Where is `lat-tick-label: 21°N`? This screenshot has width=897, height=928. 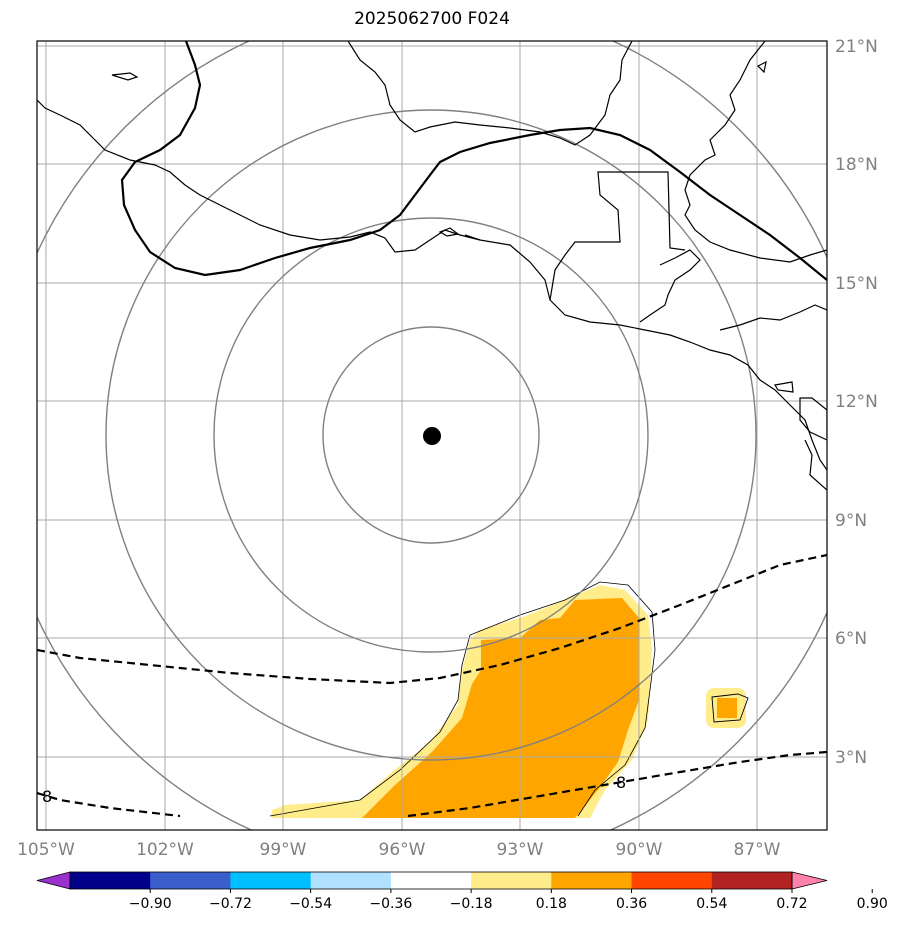 lat-tick-label: 21°N is located at coordinates (856, 47).